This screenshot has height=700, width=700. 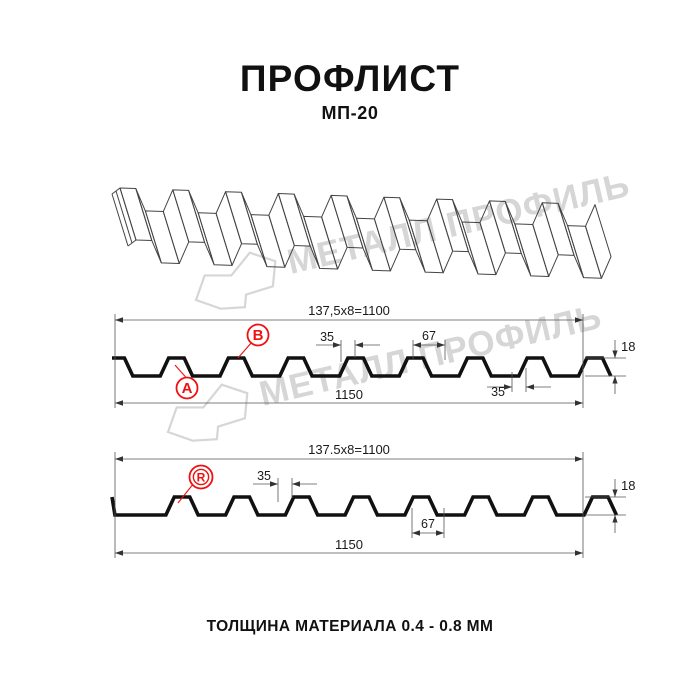 I want to click on dimension-valley67-label-bottom: 67, so click(x=428, y=524).